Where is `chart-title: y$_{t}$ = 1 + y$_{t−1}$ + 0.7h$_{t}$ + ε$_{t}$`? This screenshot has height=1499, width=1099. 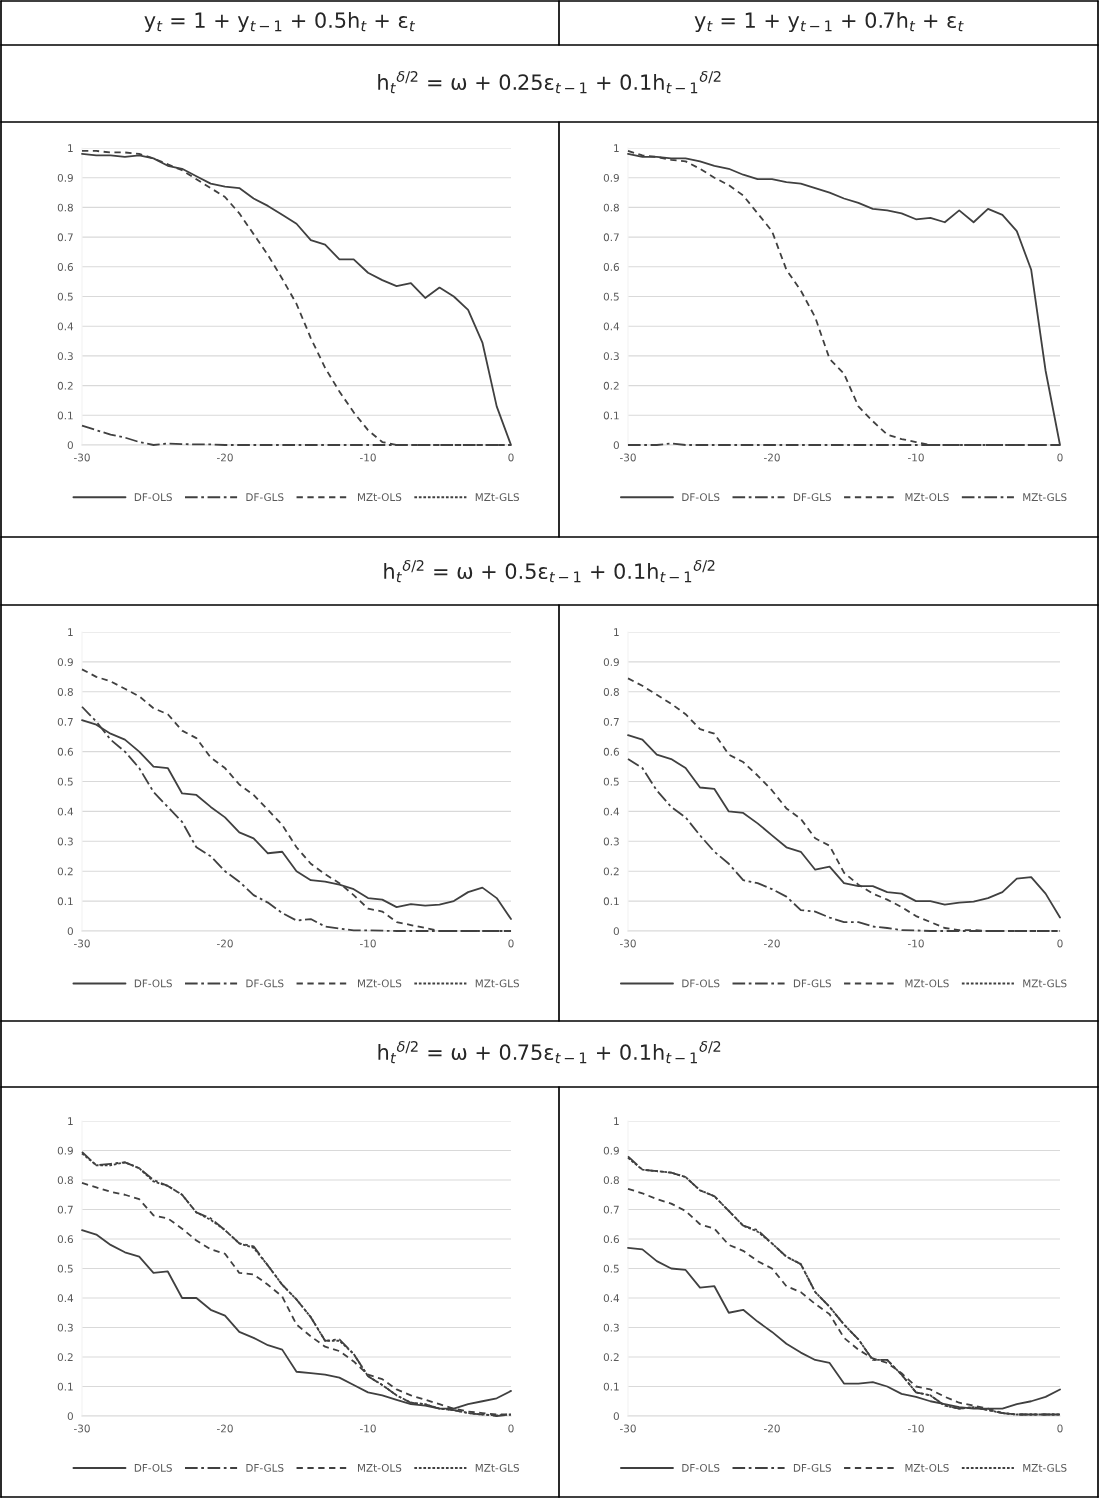 chart-title: y$_{t}$ = 1 + y$_{t−1}$ + 0.7h$_{t}$ + ε$_{t}$ is located at coordinates (829, 22).